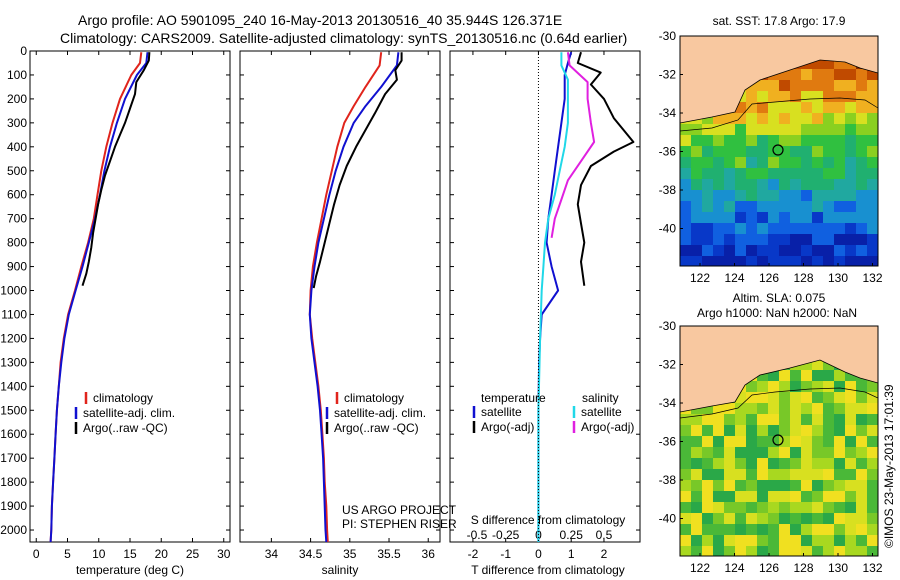 Image resolution: width=900 pixels, height=580 pixels. What do you see at coordinates (399, 524) in the screenshot?
I see `credit-pi: PI: STEPHEN RISER` at bounding box center [399, 524].